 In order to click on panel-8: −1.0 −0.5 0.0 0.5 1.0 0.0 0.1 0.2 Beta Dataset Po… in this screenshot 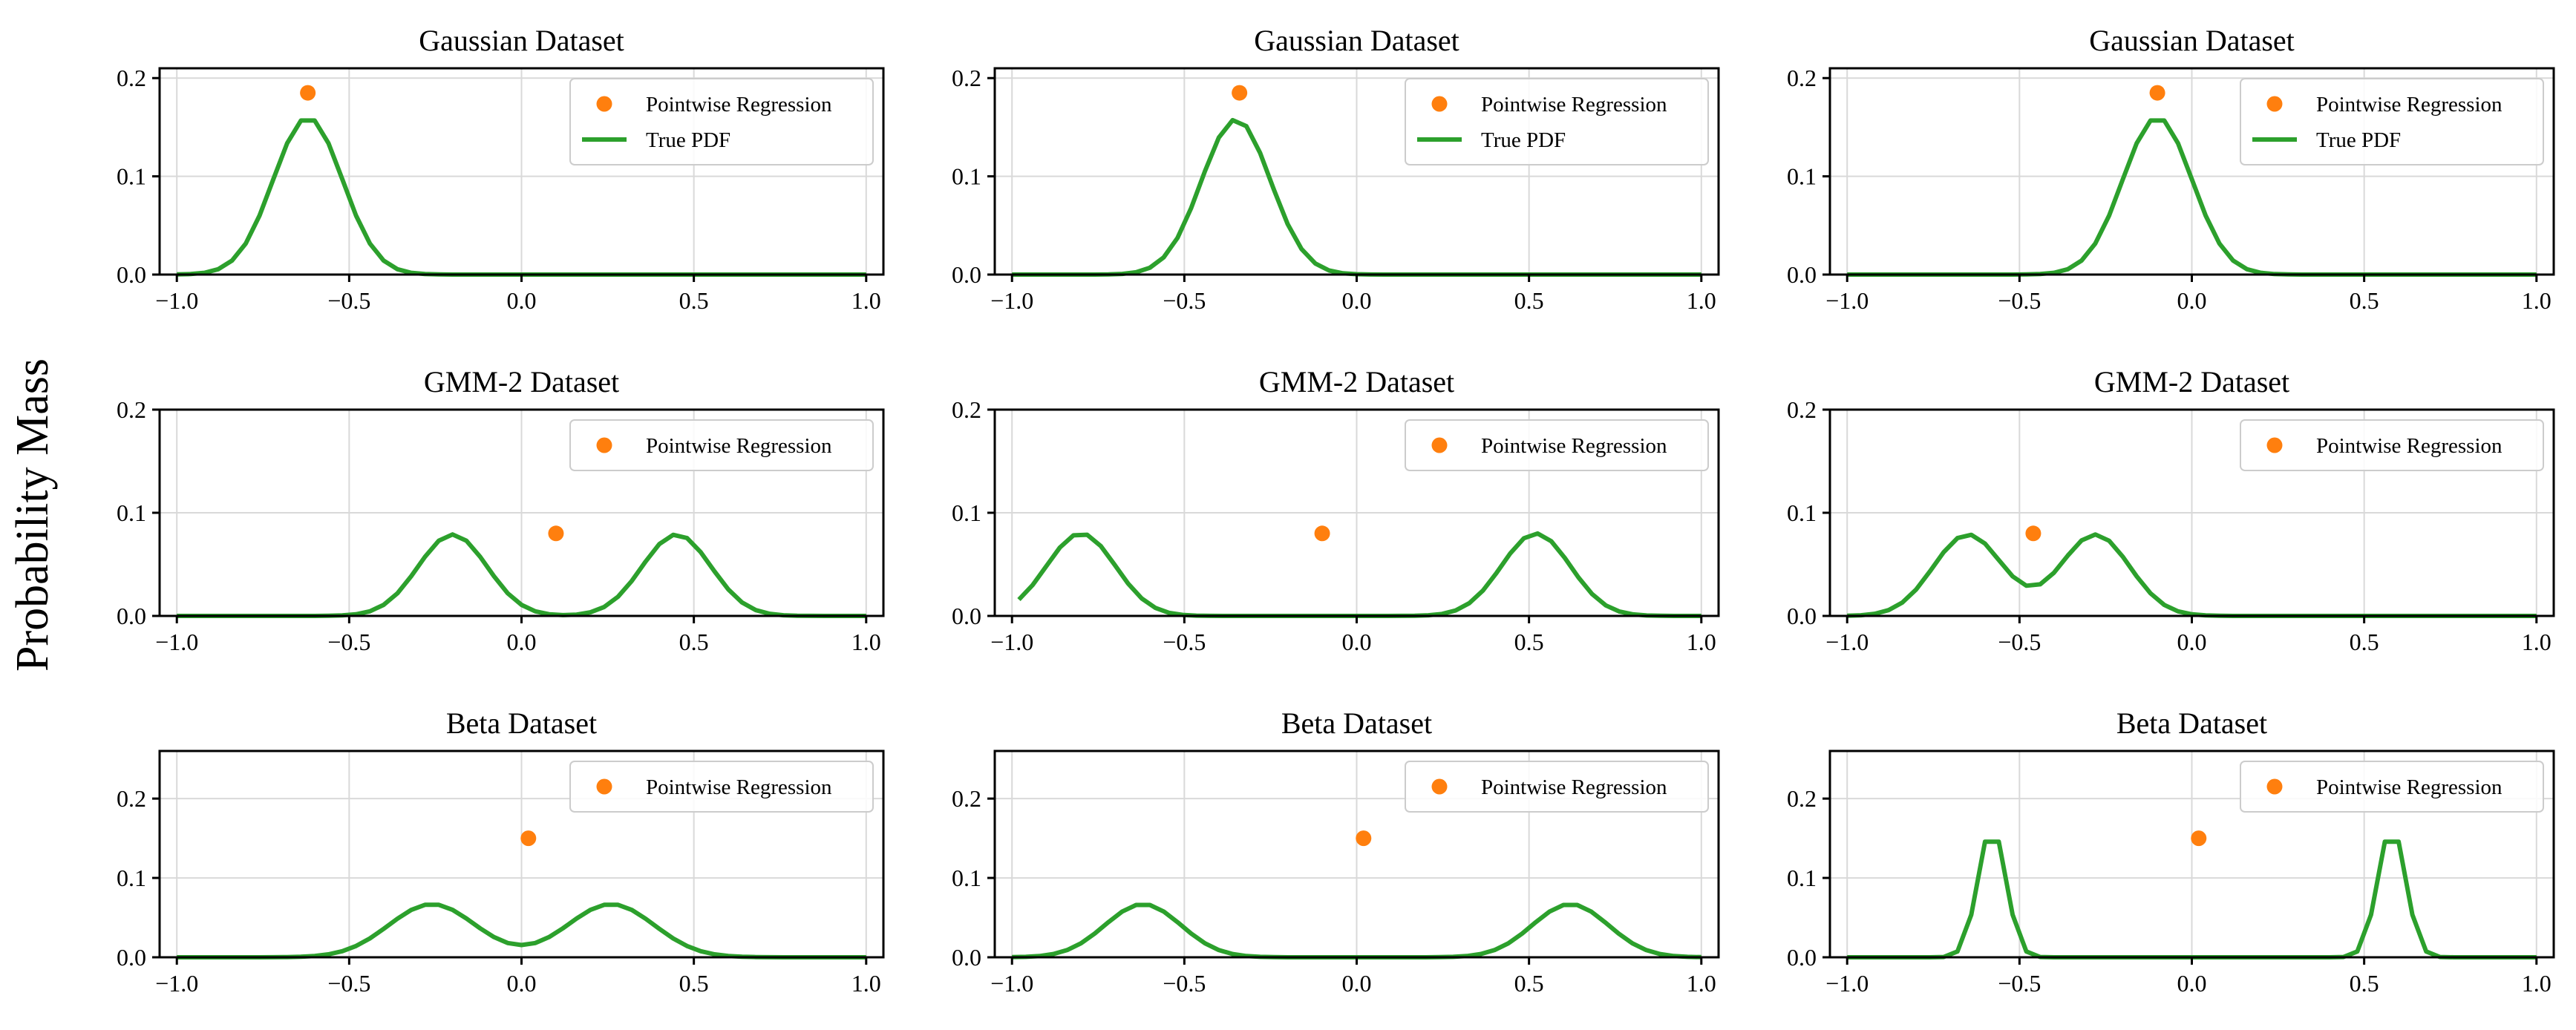, I will do `click(1336, 852)`.